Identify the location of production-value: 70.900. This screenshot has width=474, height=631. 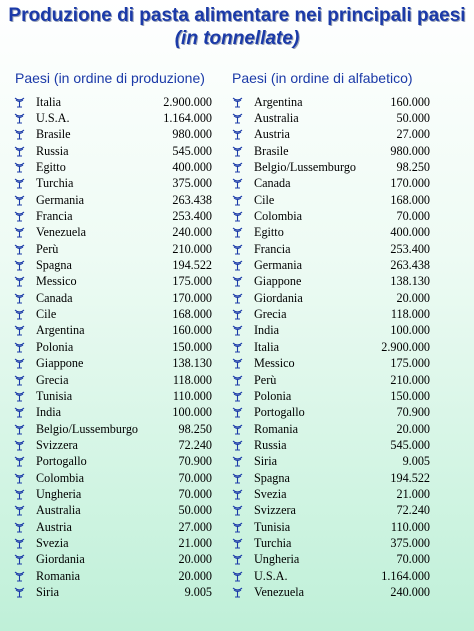
(195, 461).